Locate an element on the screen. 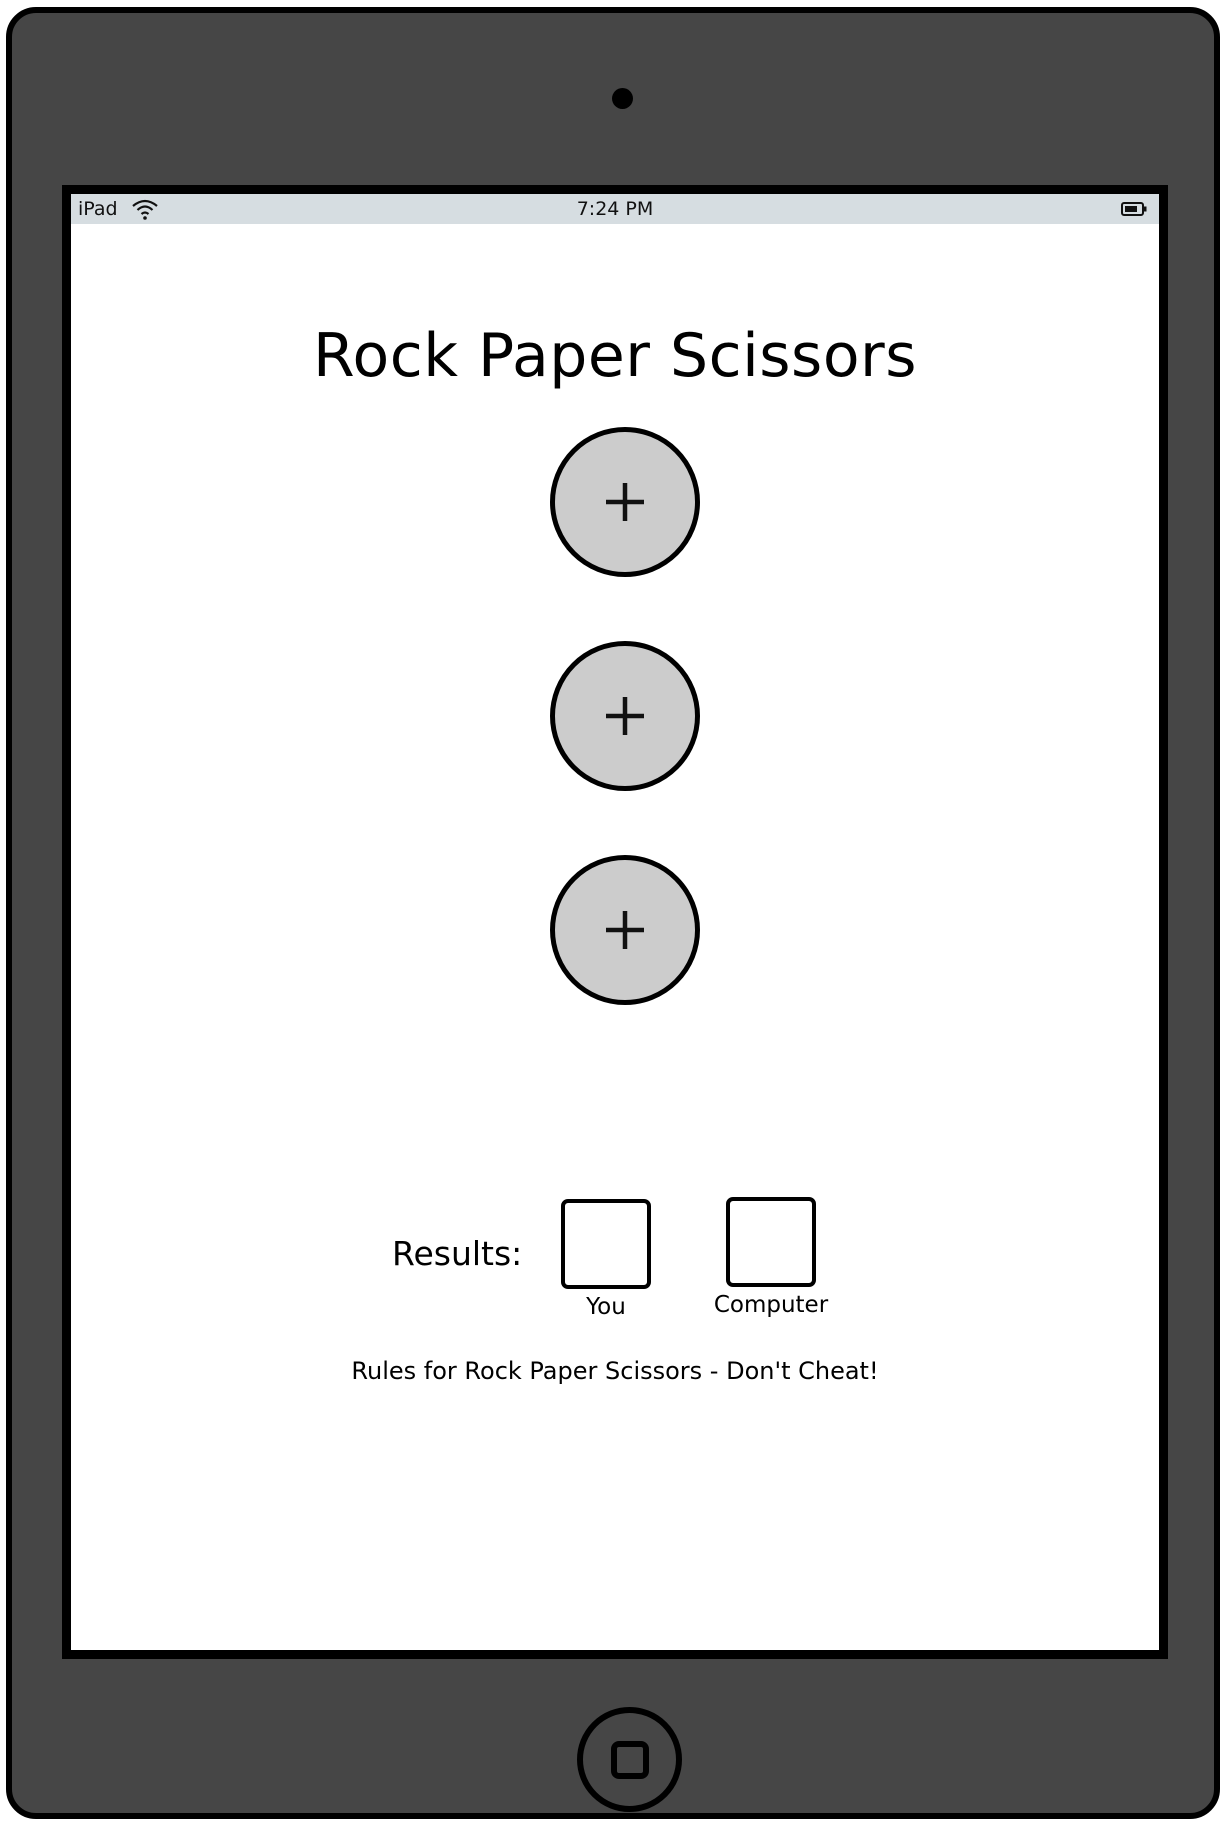  home-button is located at coordinates (629, 1759).